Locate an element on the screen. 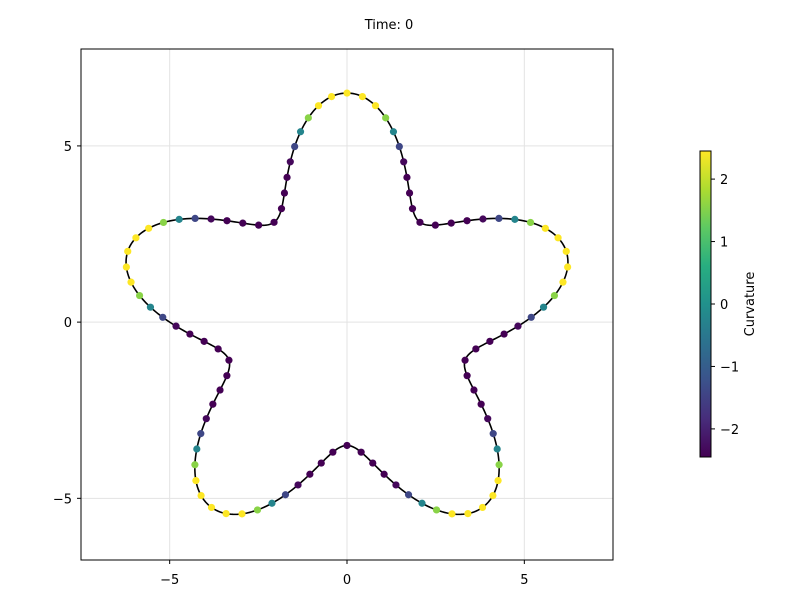  y-tick-label: −5 is located at coordinates (62, 499).